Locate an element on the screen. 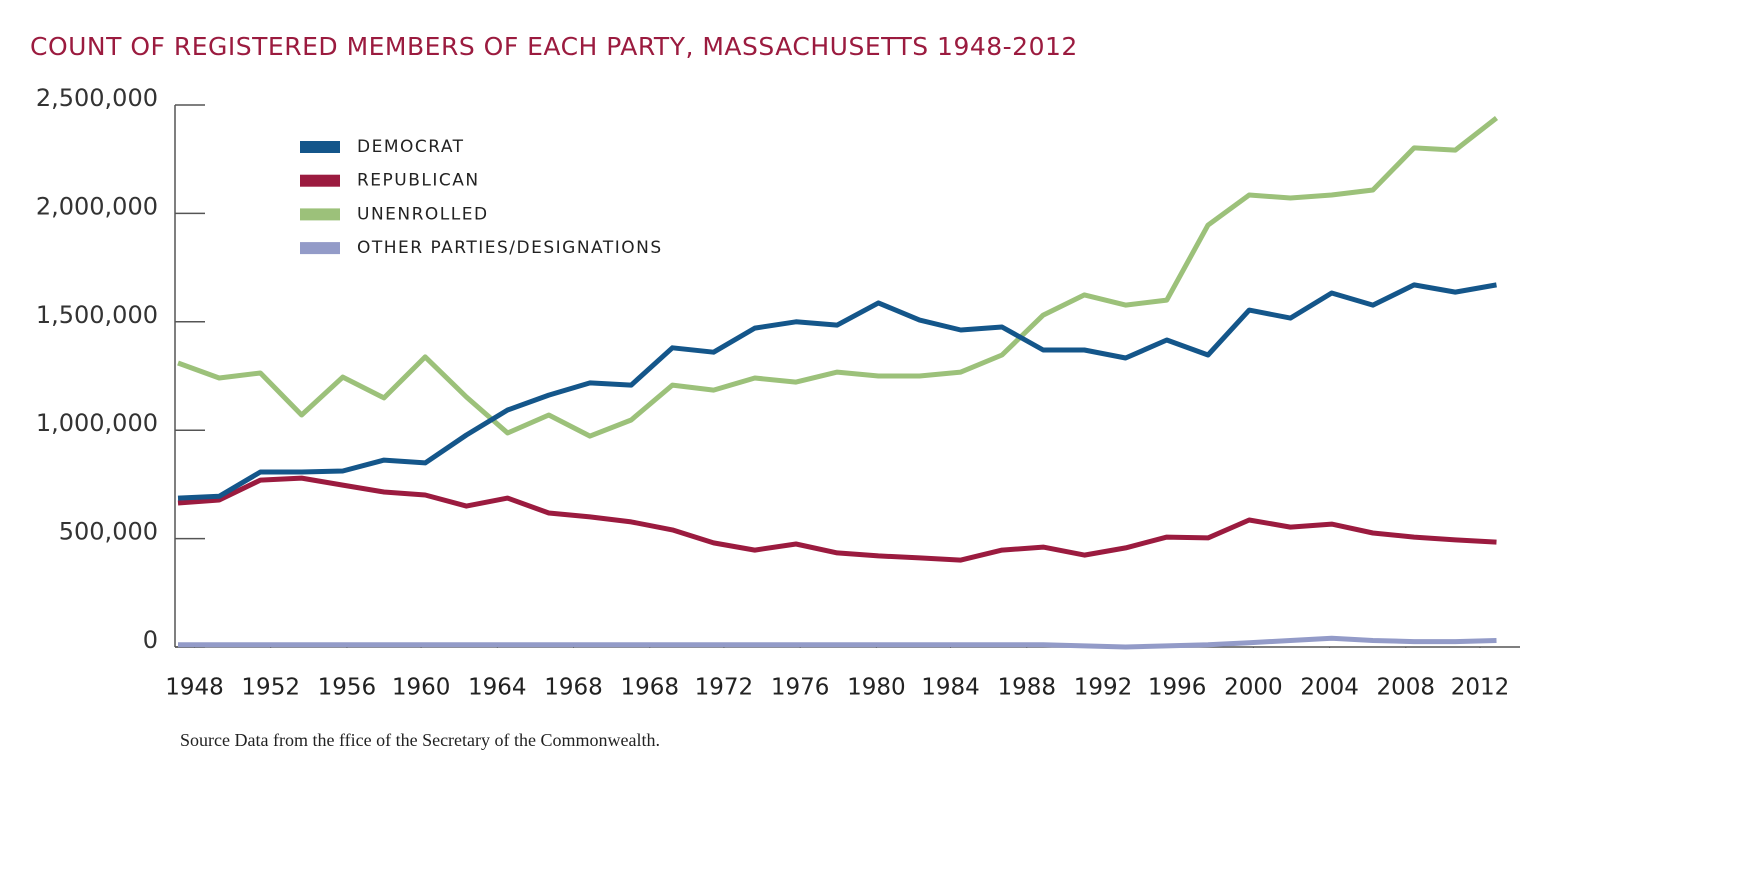 Image resolution: width=1740 pixels, height=873 pixels. x-tick-label: 2012 is located at coordinates (1480, 688).